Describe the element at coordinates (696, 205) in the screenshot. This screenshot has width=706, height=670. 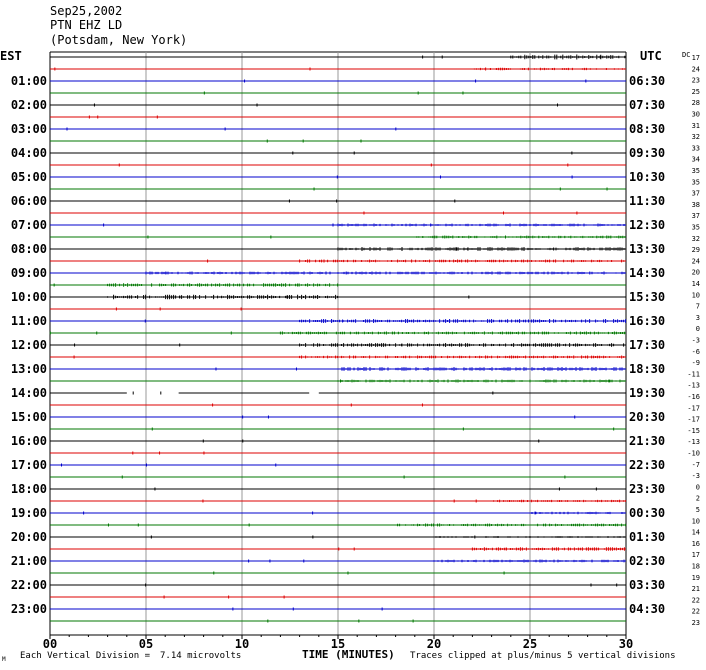
I see `dc-offset-value: 38` at that location.